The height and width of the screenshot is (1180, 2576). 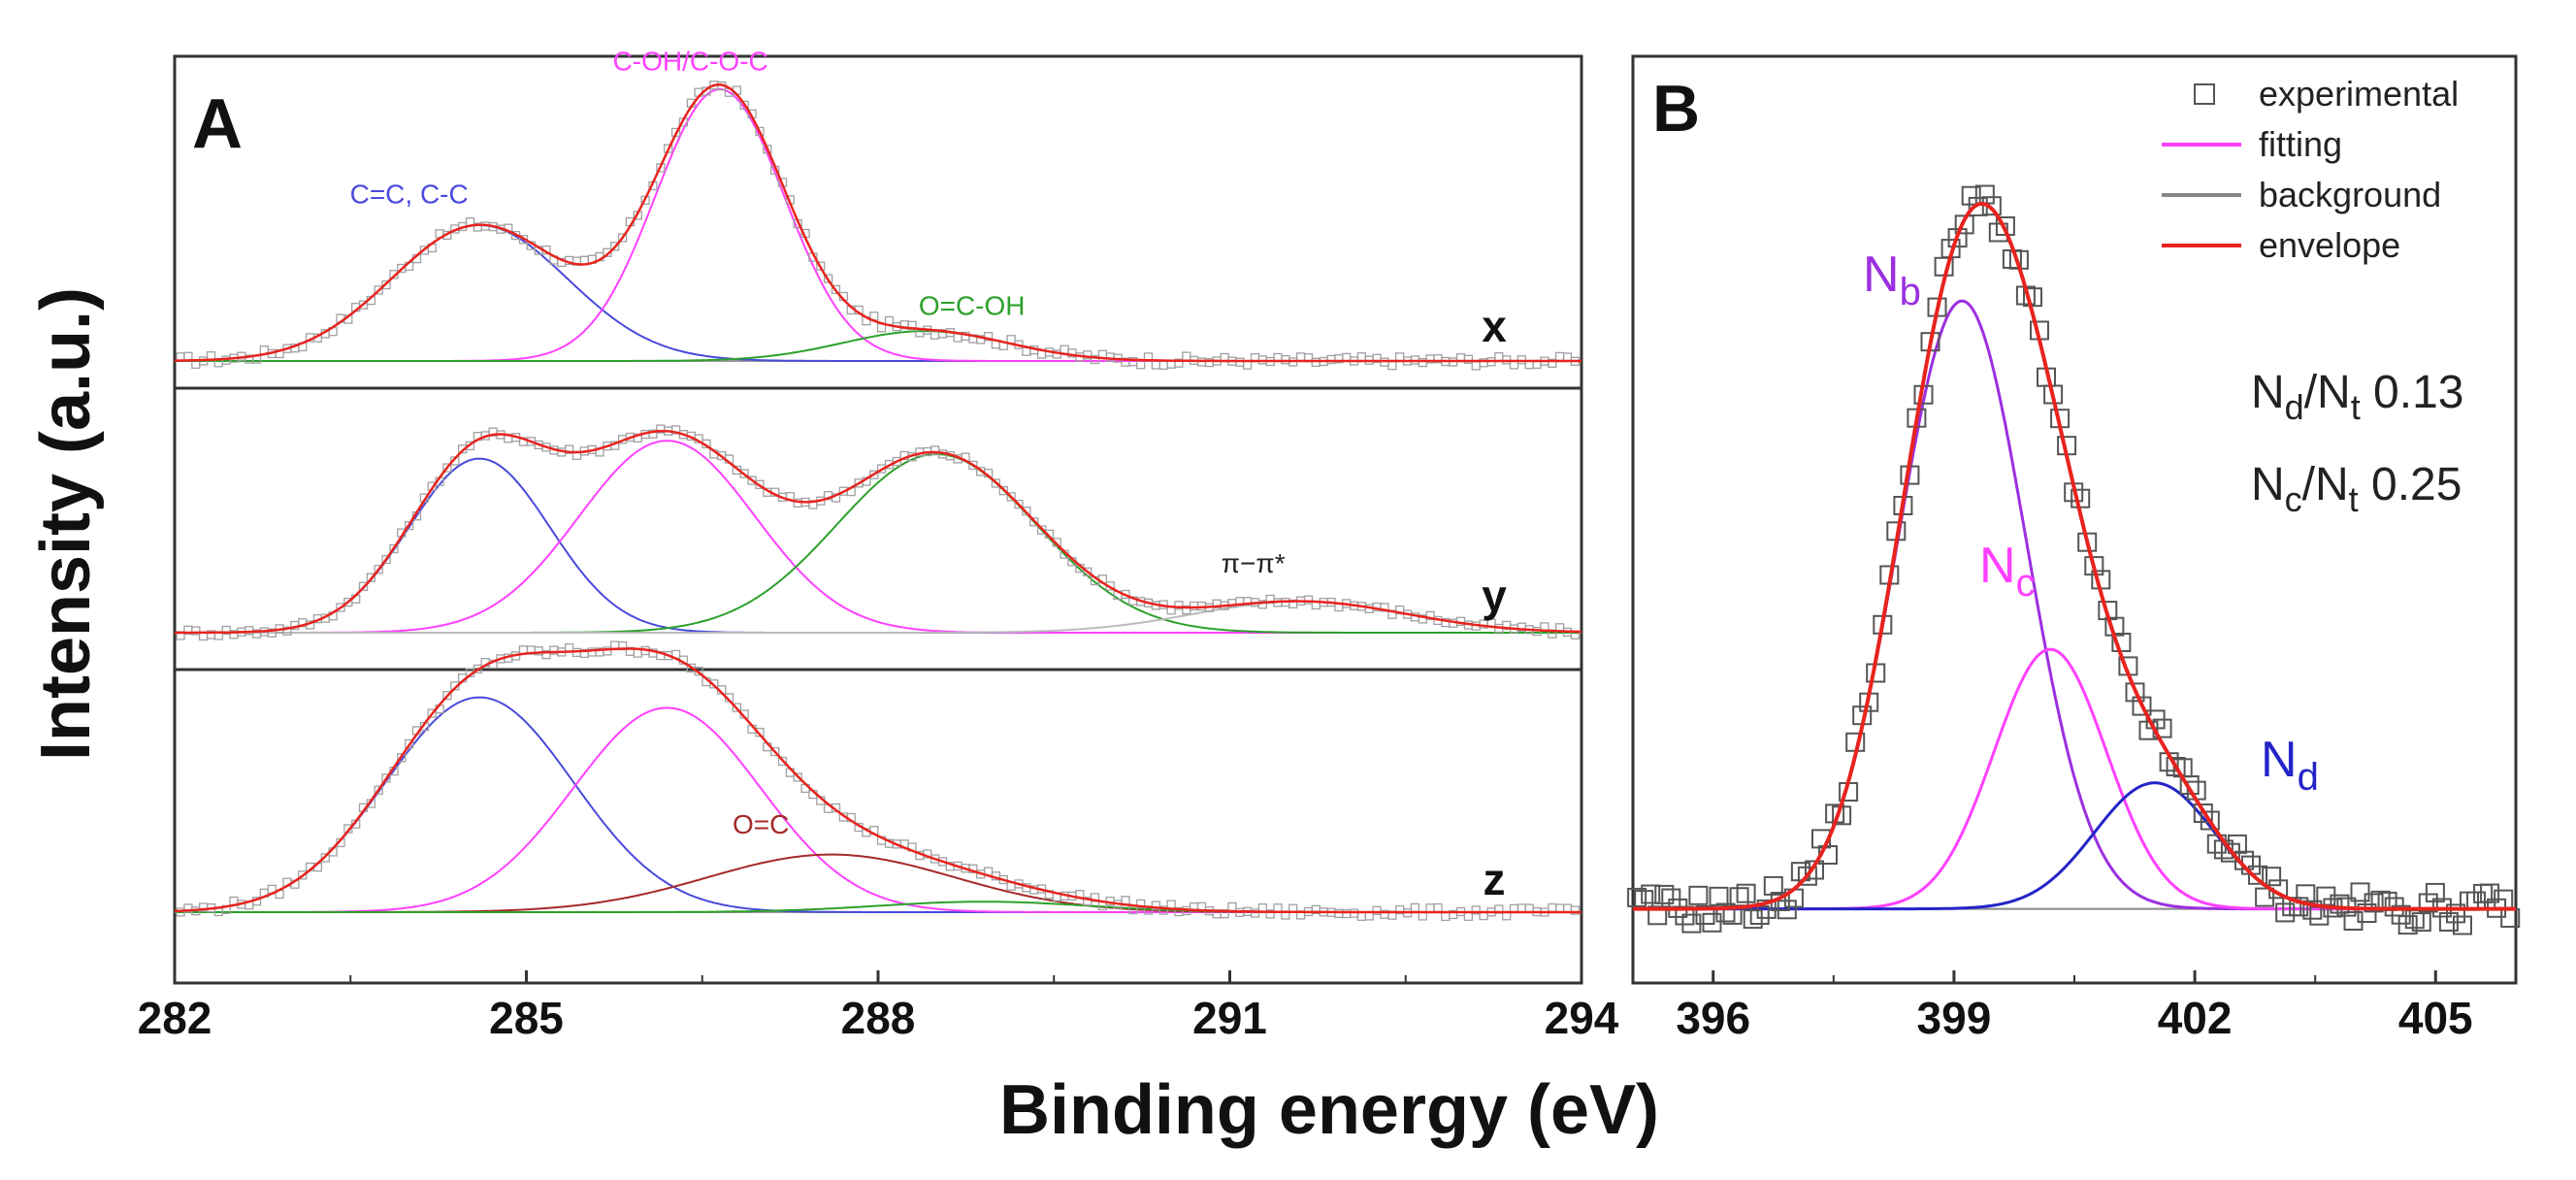 I want to click on spectrum-label-x: x, so click(x=1495, y=326).